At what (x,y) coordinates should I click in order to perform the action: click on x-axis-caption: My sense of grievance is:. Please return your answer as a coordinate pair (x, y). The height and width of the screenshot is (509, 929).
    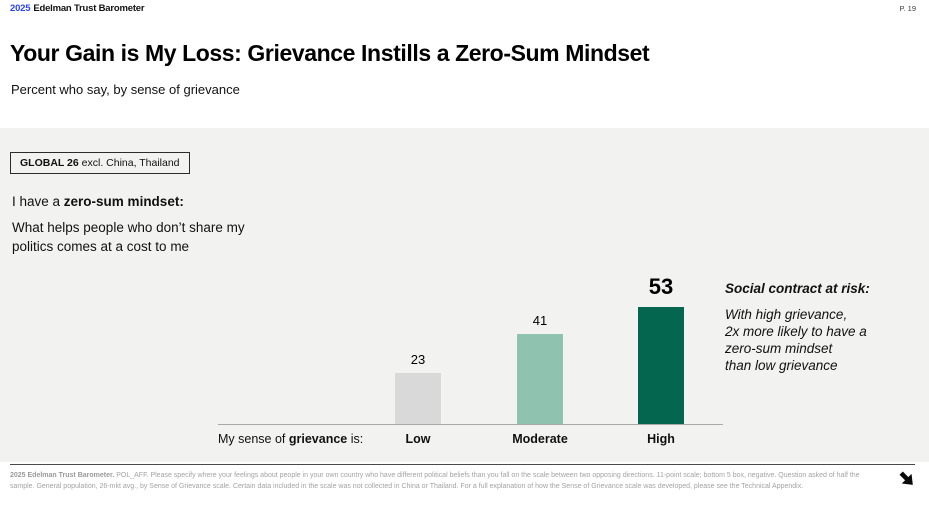
    Looking at the image, I should click on (290, 439).